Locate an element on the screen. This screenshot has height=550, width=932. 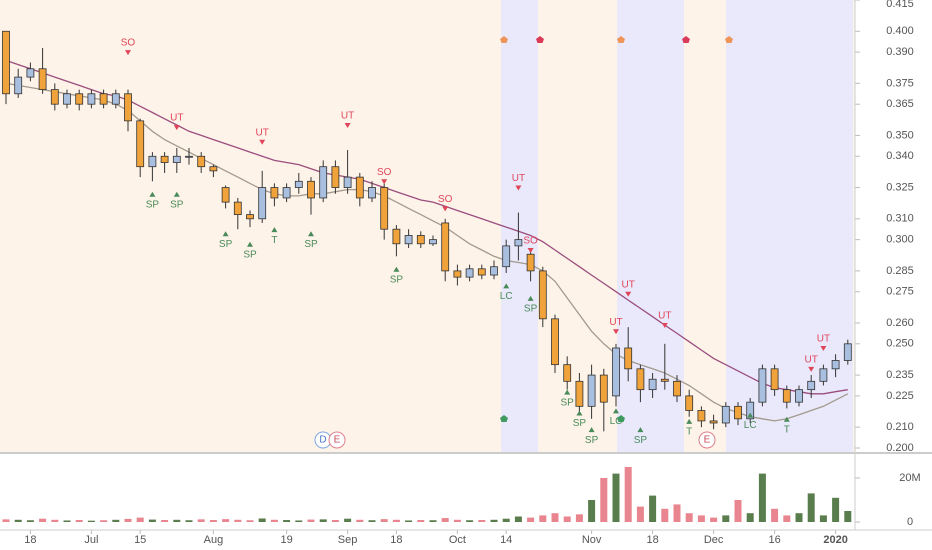
signal-label: T is located at coordinates (787, 429).